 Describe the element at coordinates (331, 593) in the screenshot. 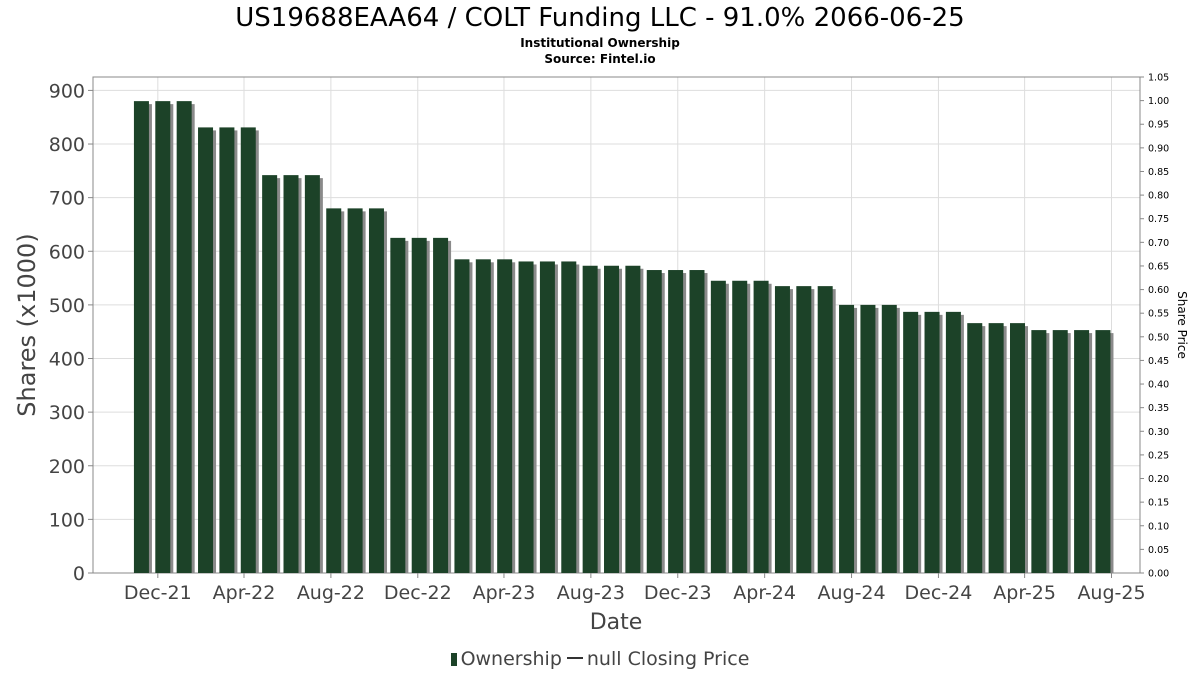

I see `x-tick-label: Aug-22` at that location.